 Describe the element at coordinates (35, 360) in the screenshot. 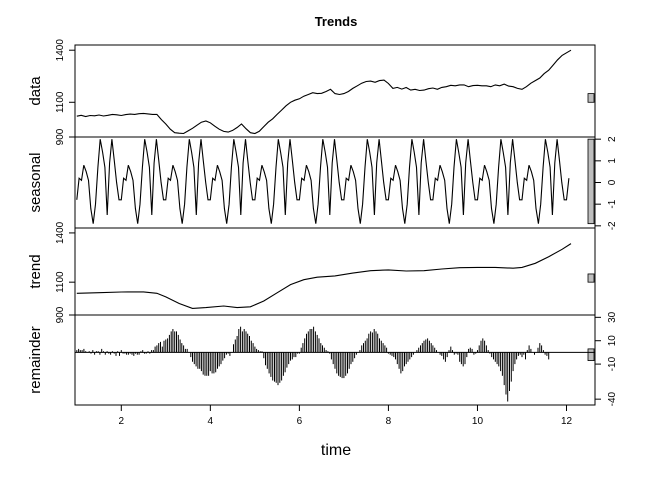

I see `panel-label-remainder: remainder` at that location.